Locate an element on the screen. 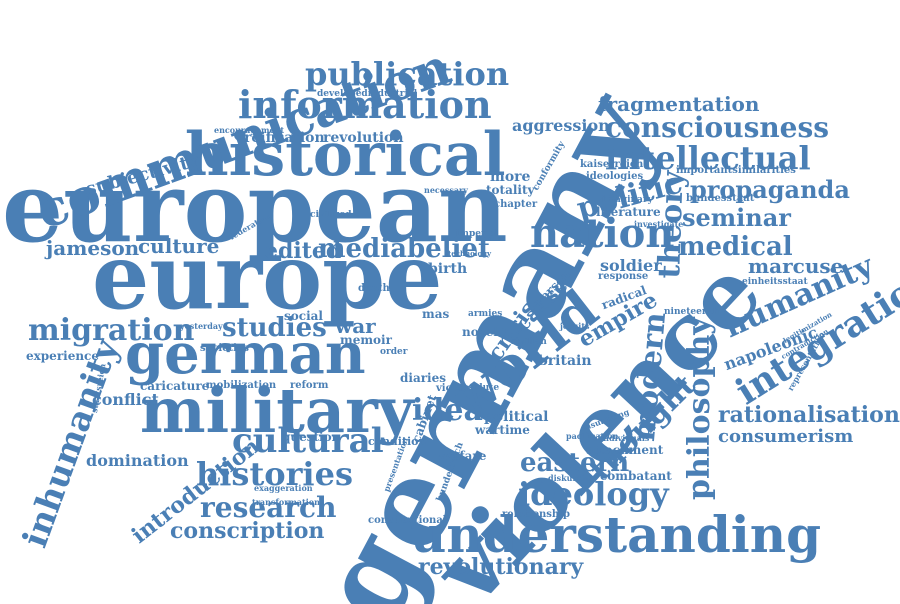 This screenshot has width=900, height=604. word-armies: armies is located at coordinates (485, 314).